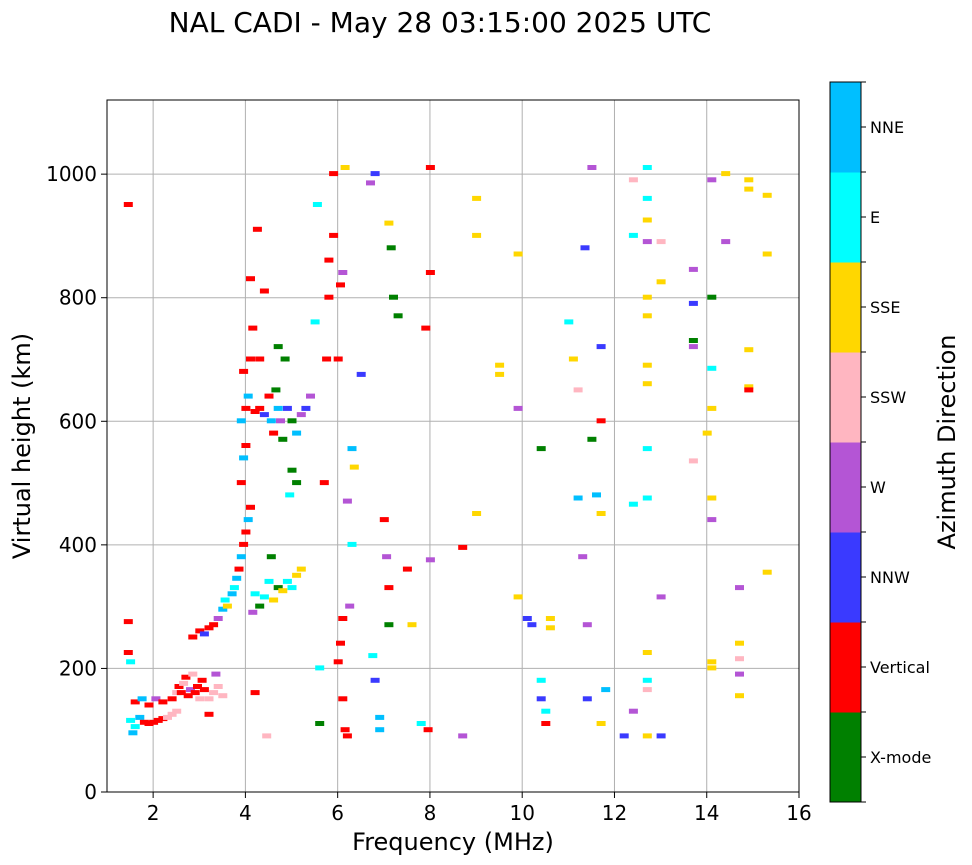 The image size is (972, 865). What do you see at coordinates (890, 577) in the screenshot?
I see `colorbar-label-nnw: NNW` at bounding box center [890, 577].